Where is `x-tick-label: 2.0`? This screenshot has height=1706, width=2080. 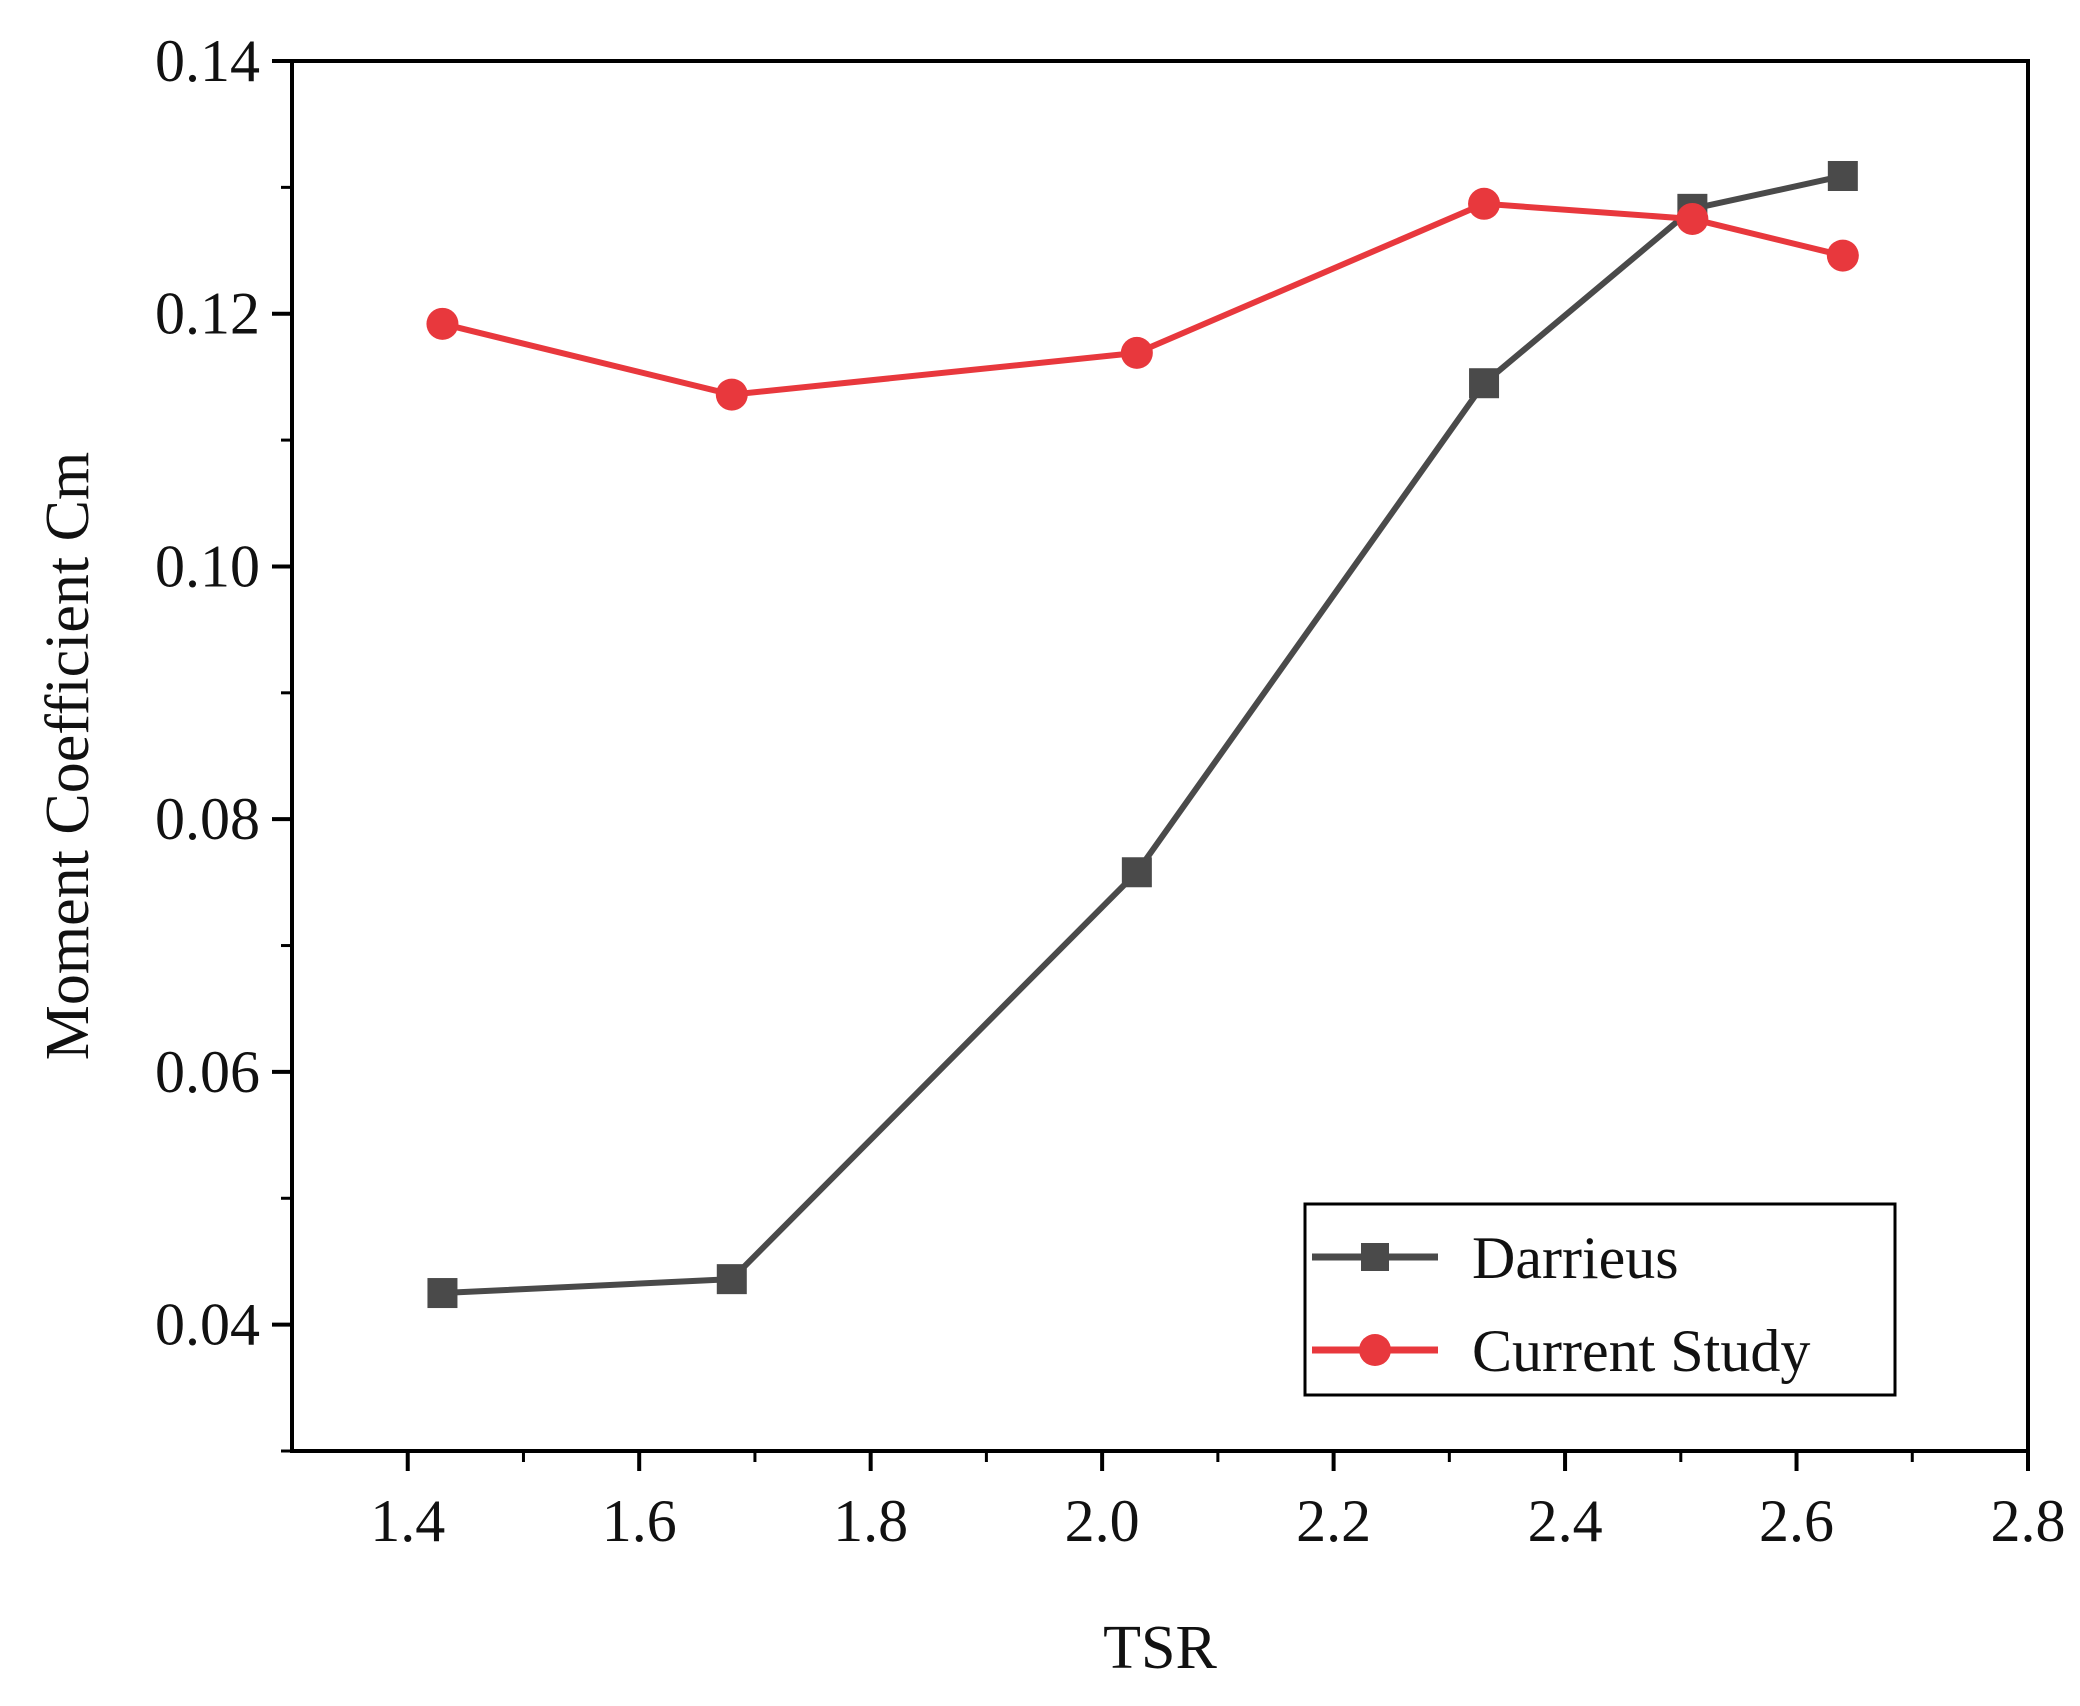 x-tick-label: 2.0 is located at coordinates (1102, 1521).